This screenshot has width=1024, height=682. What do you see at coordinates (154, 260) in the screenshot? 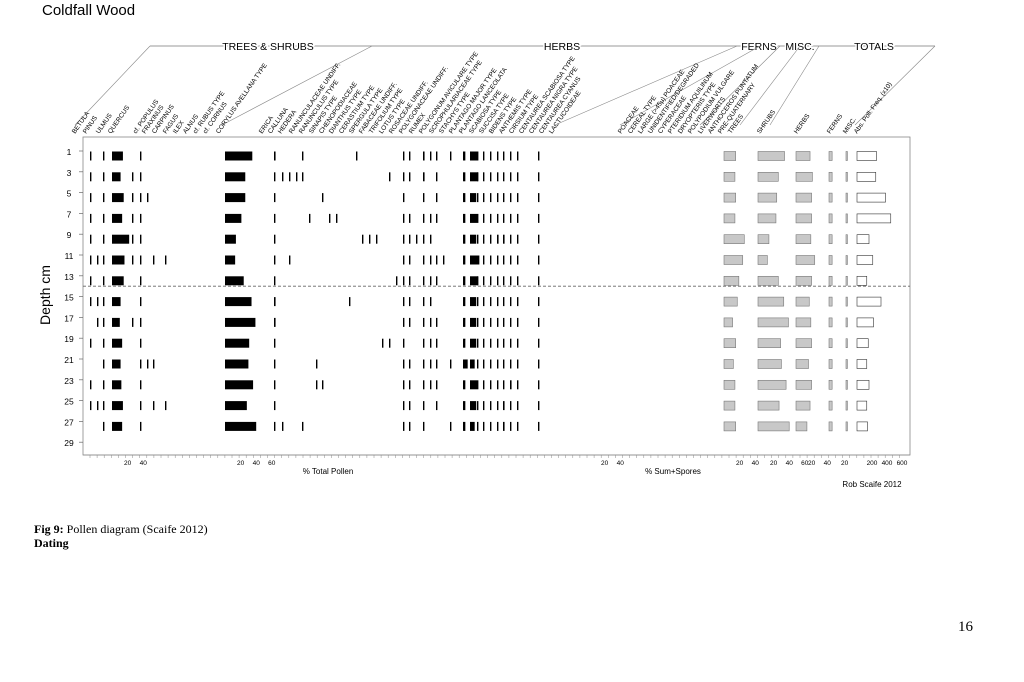
I see `bar-fagus` at bounding box center [154, 260].